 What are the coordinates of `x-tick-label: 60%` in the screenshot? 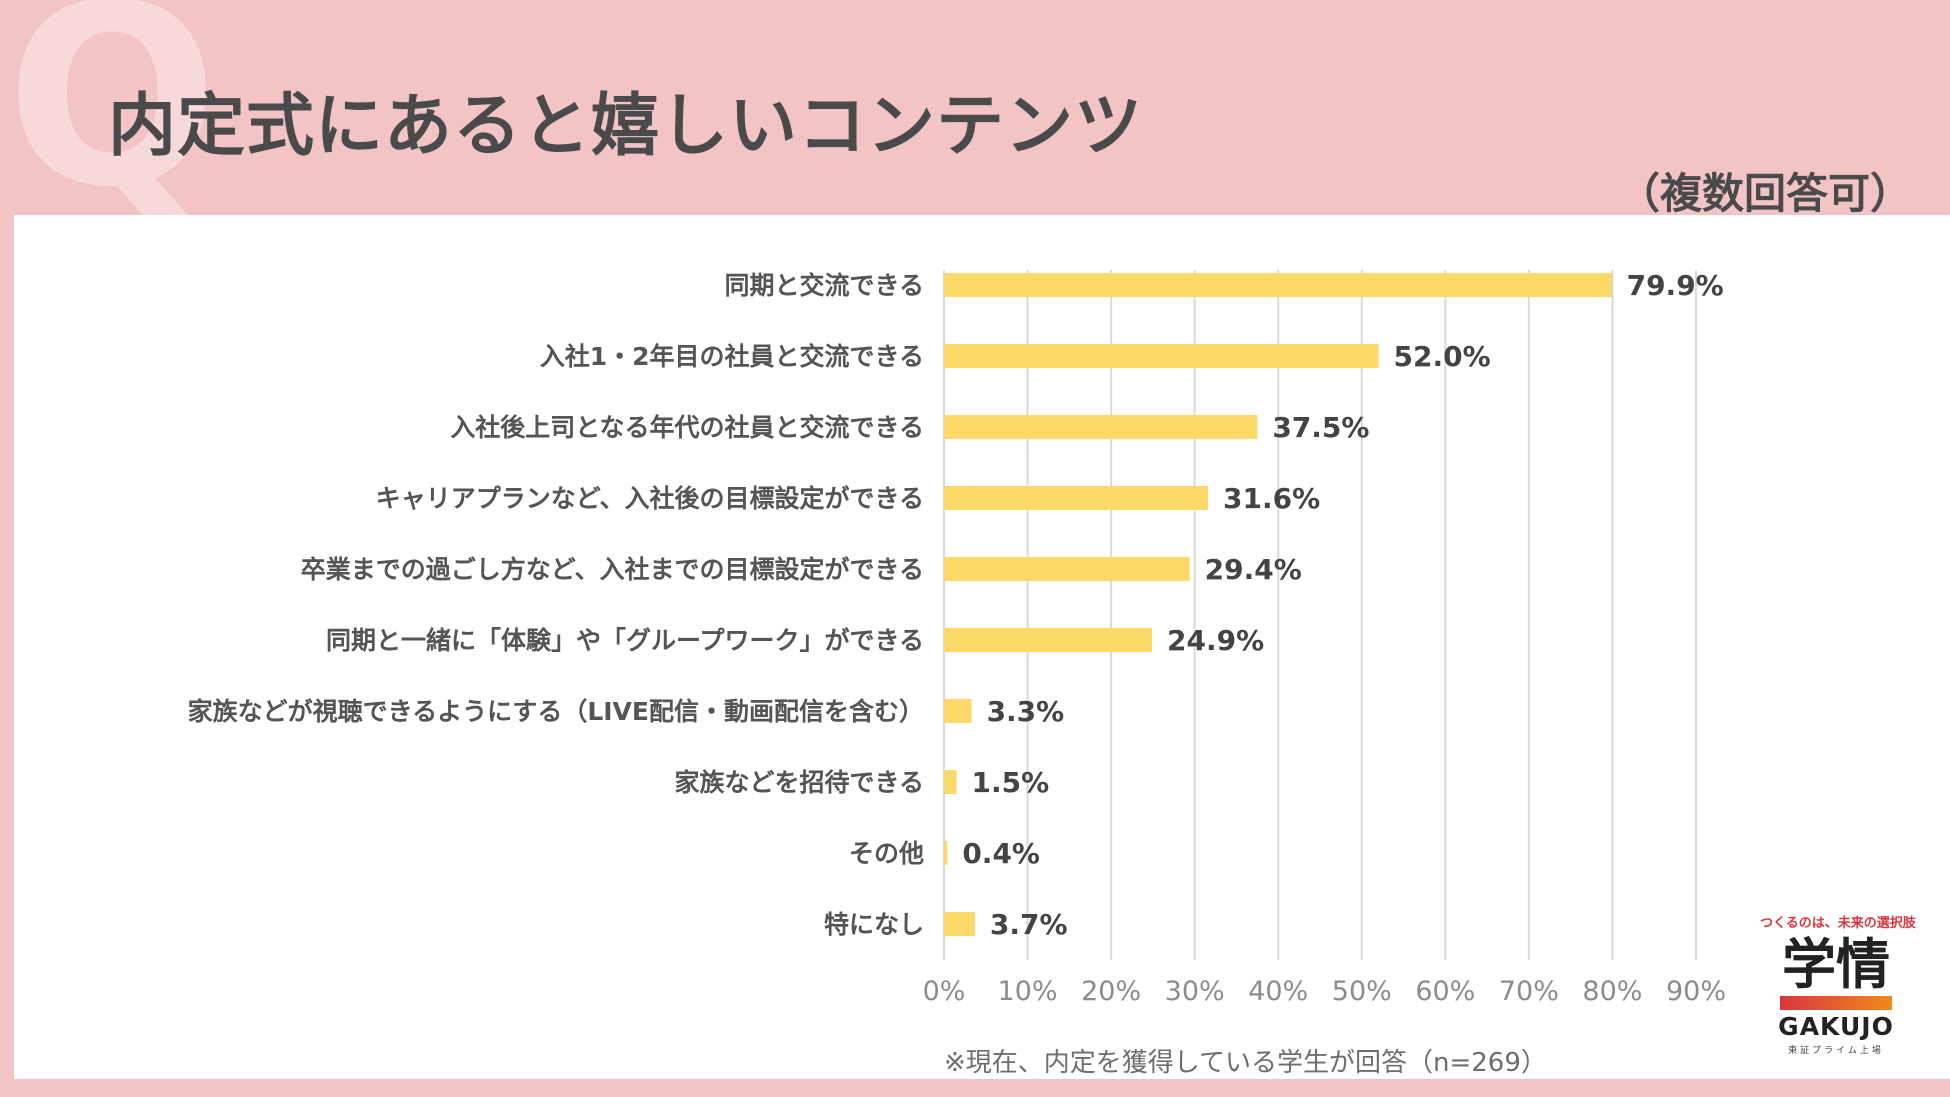 It's located at (1445, 991).